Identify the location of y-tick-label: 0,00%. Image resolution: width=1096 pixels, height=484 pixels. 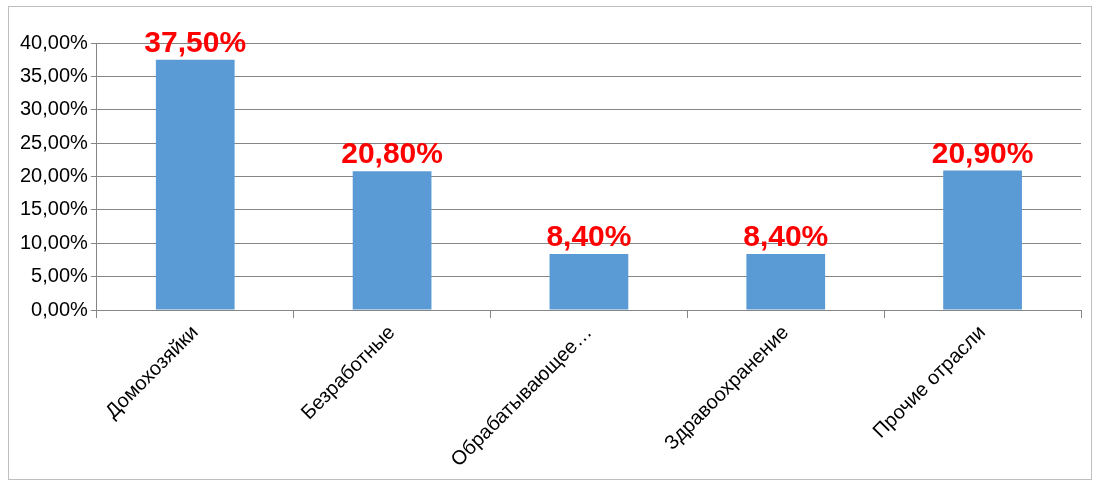
(60, 308).